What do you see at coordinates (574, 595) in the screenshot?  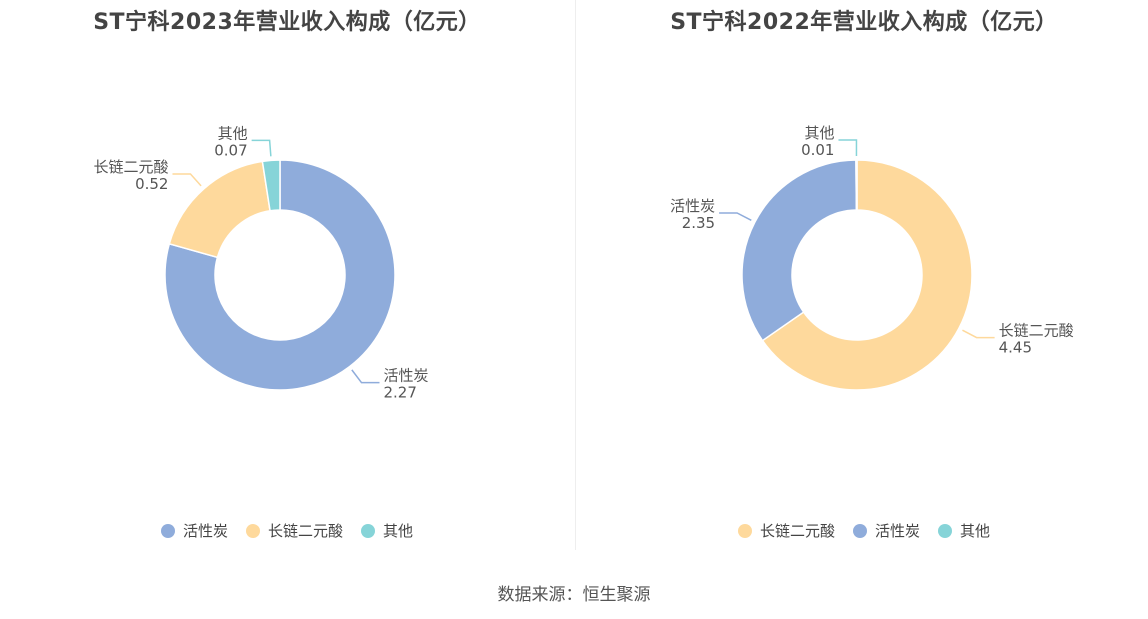 I see `data-source-note: 数据来源：恒生聚源` at bounding box center [574, 595].